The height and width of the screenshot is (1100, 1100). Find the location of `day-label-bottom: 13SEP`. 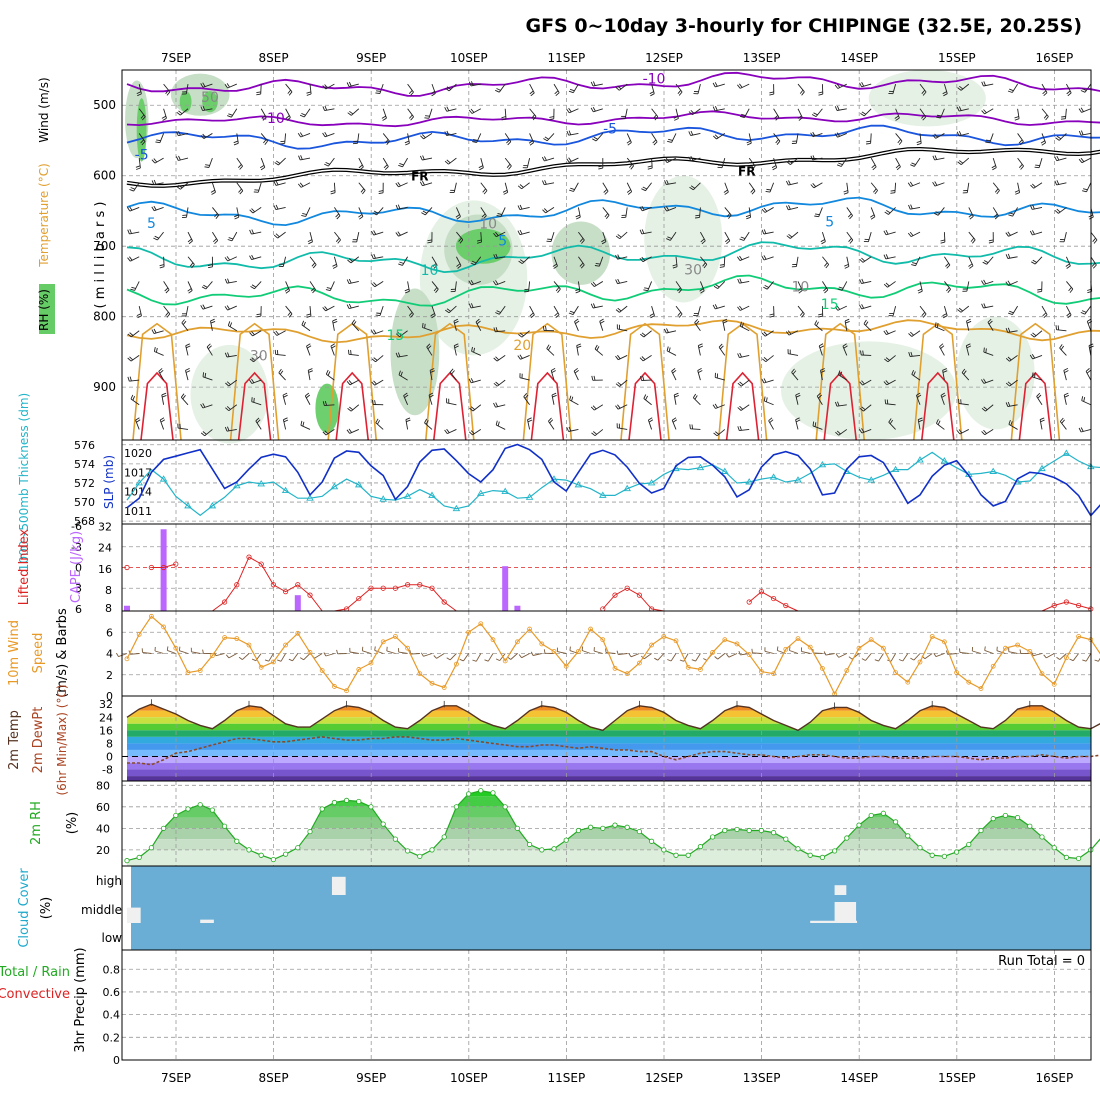

day-label-bottom: 13SEP is located at coordinates (762, 1078).